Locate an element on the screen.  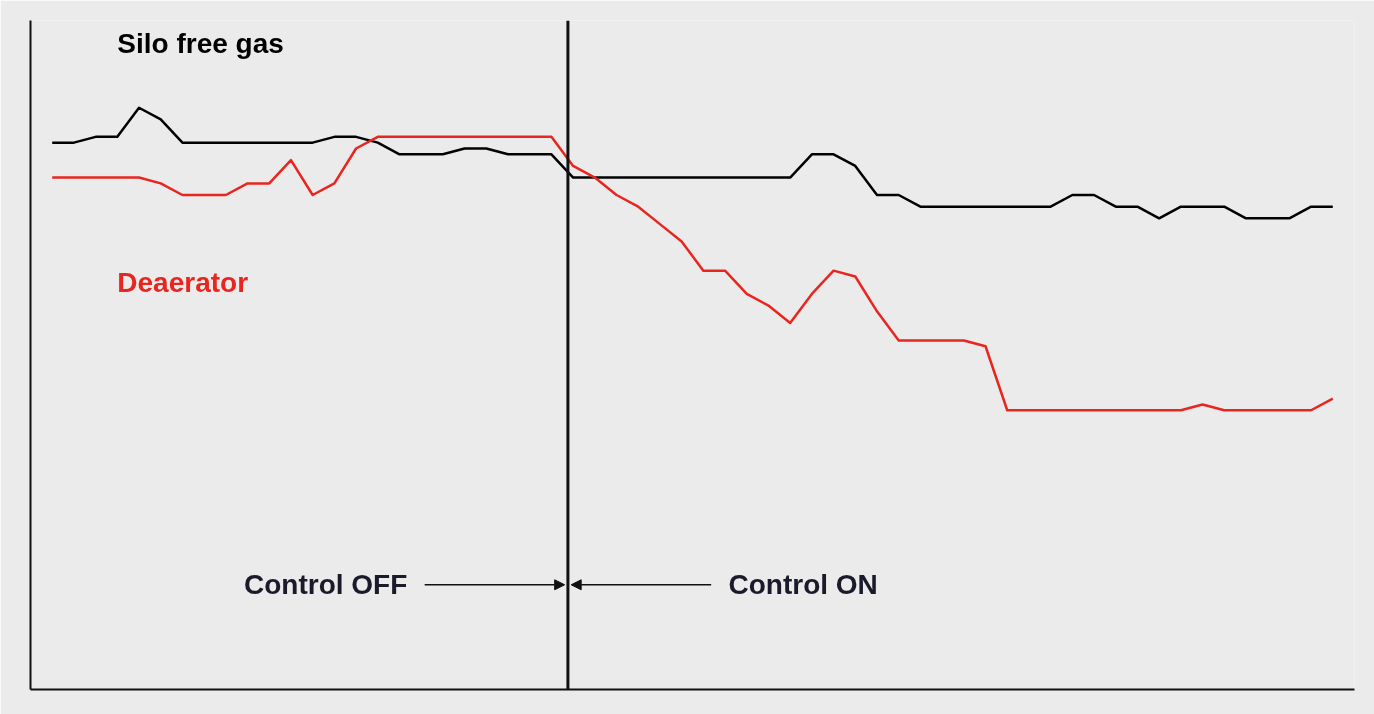
text: Deaerator is located at coordinates (183, 282).